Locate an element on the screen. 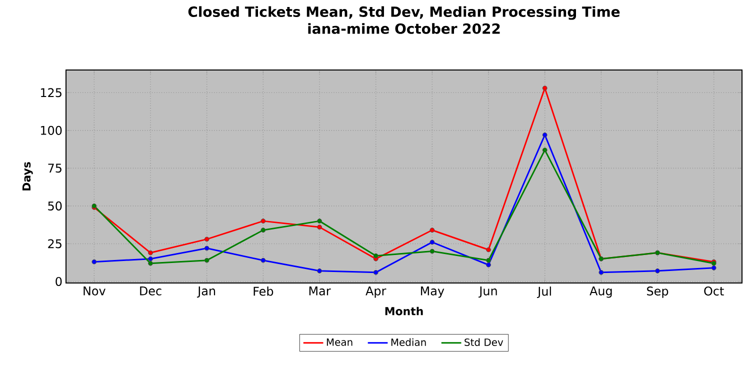 The height and width of the screenshot is (378, 752). y-tick-label: 0 is located at coordinates (59, 281).